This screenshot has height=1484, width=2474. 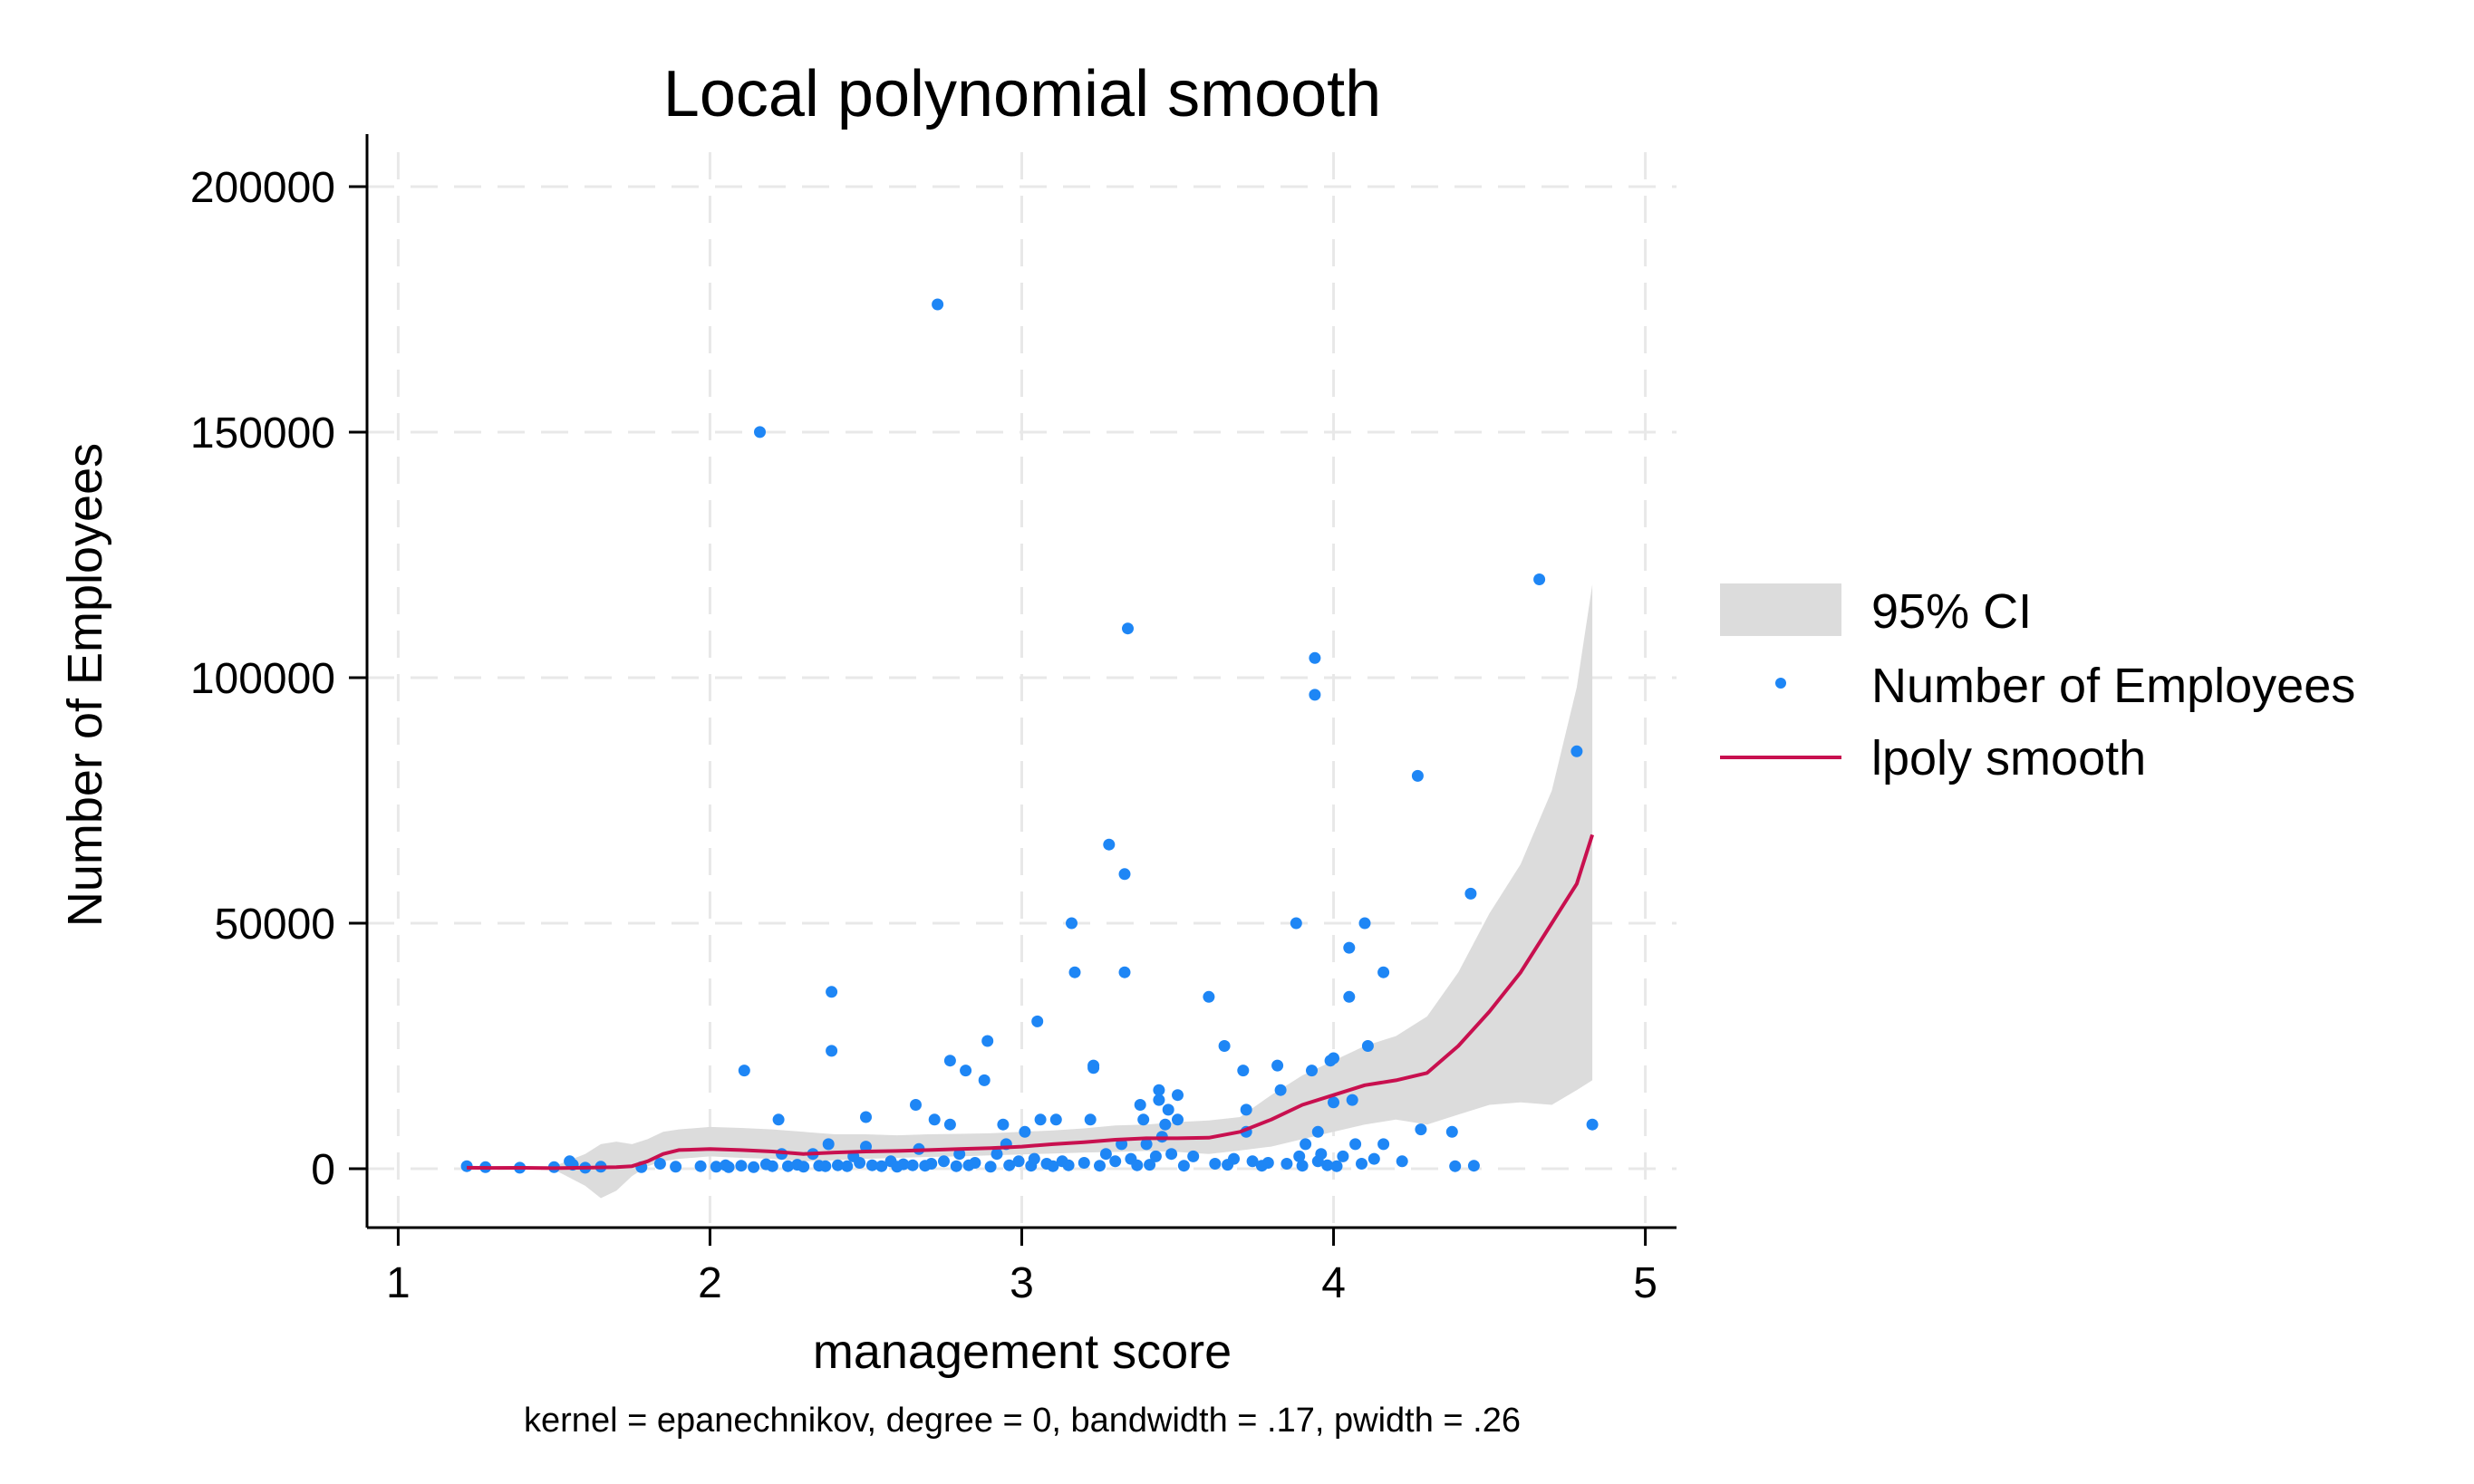 What do you see at coordinates (2113, 686) in the screenshot?
I see `legend-label-points: Number of Employees` at bounding box center [2113, 686].